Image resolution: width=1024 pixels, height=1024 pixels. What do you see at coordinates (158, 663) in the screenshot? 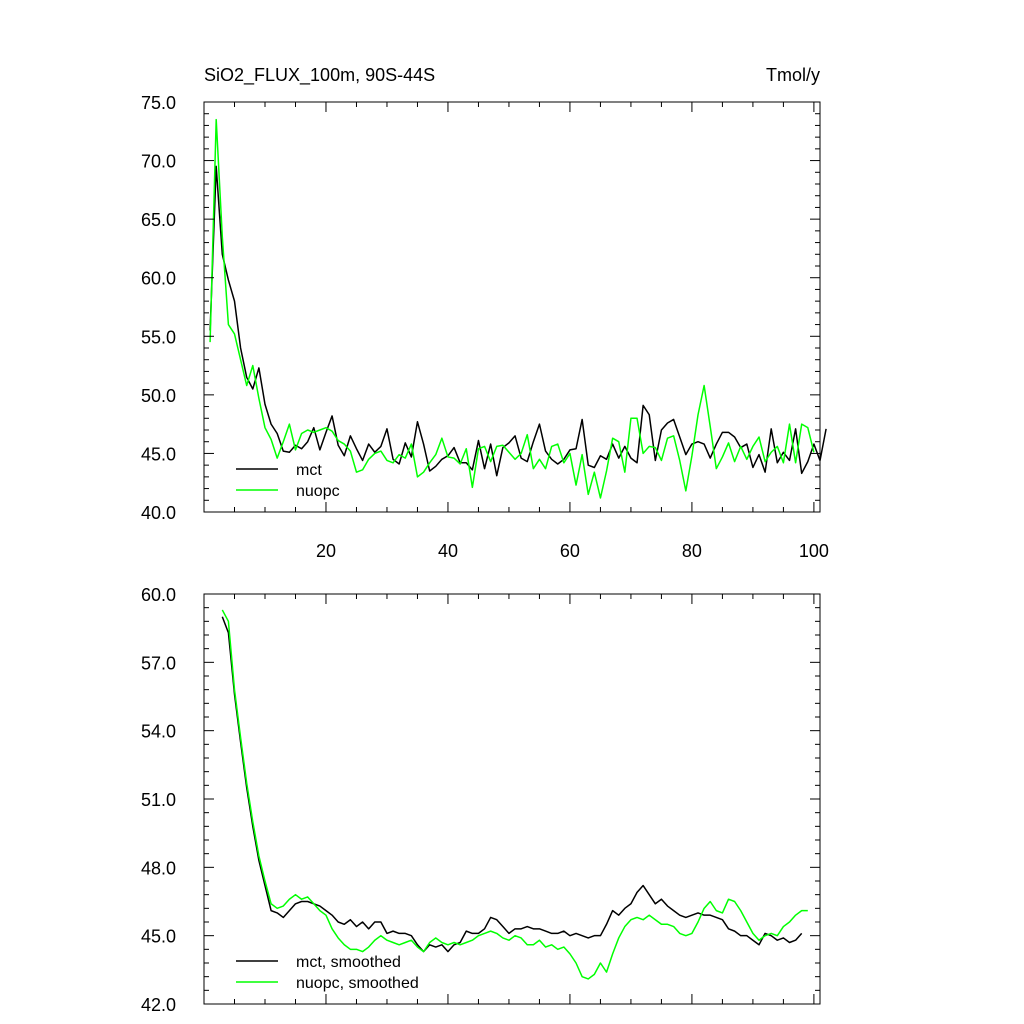
I see `y-tick-label: 57.0` at bounding box center [158, 663].